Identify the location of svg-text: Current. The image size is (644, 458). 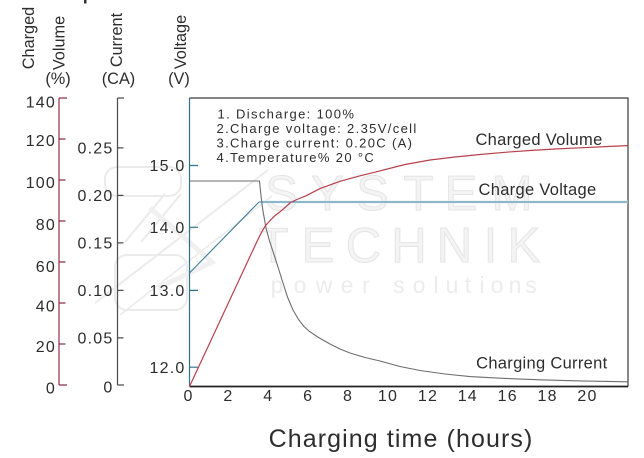
(117, 39).